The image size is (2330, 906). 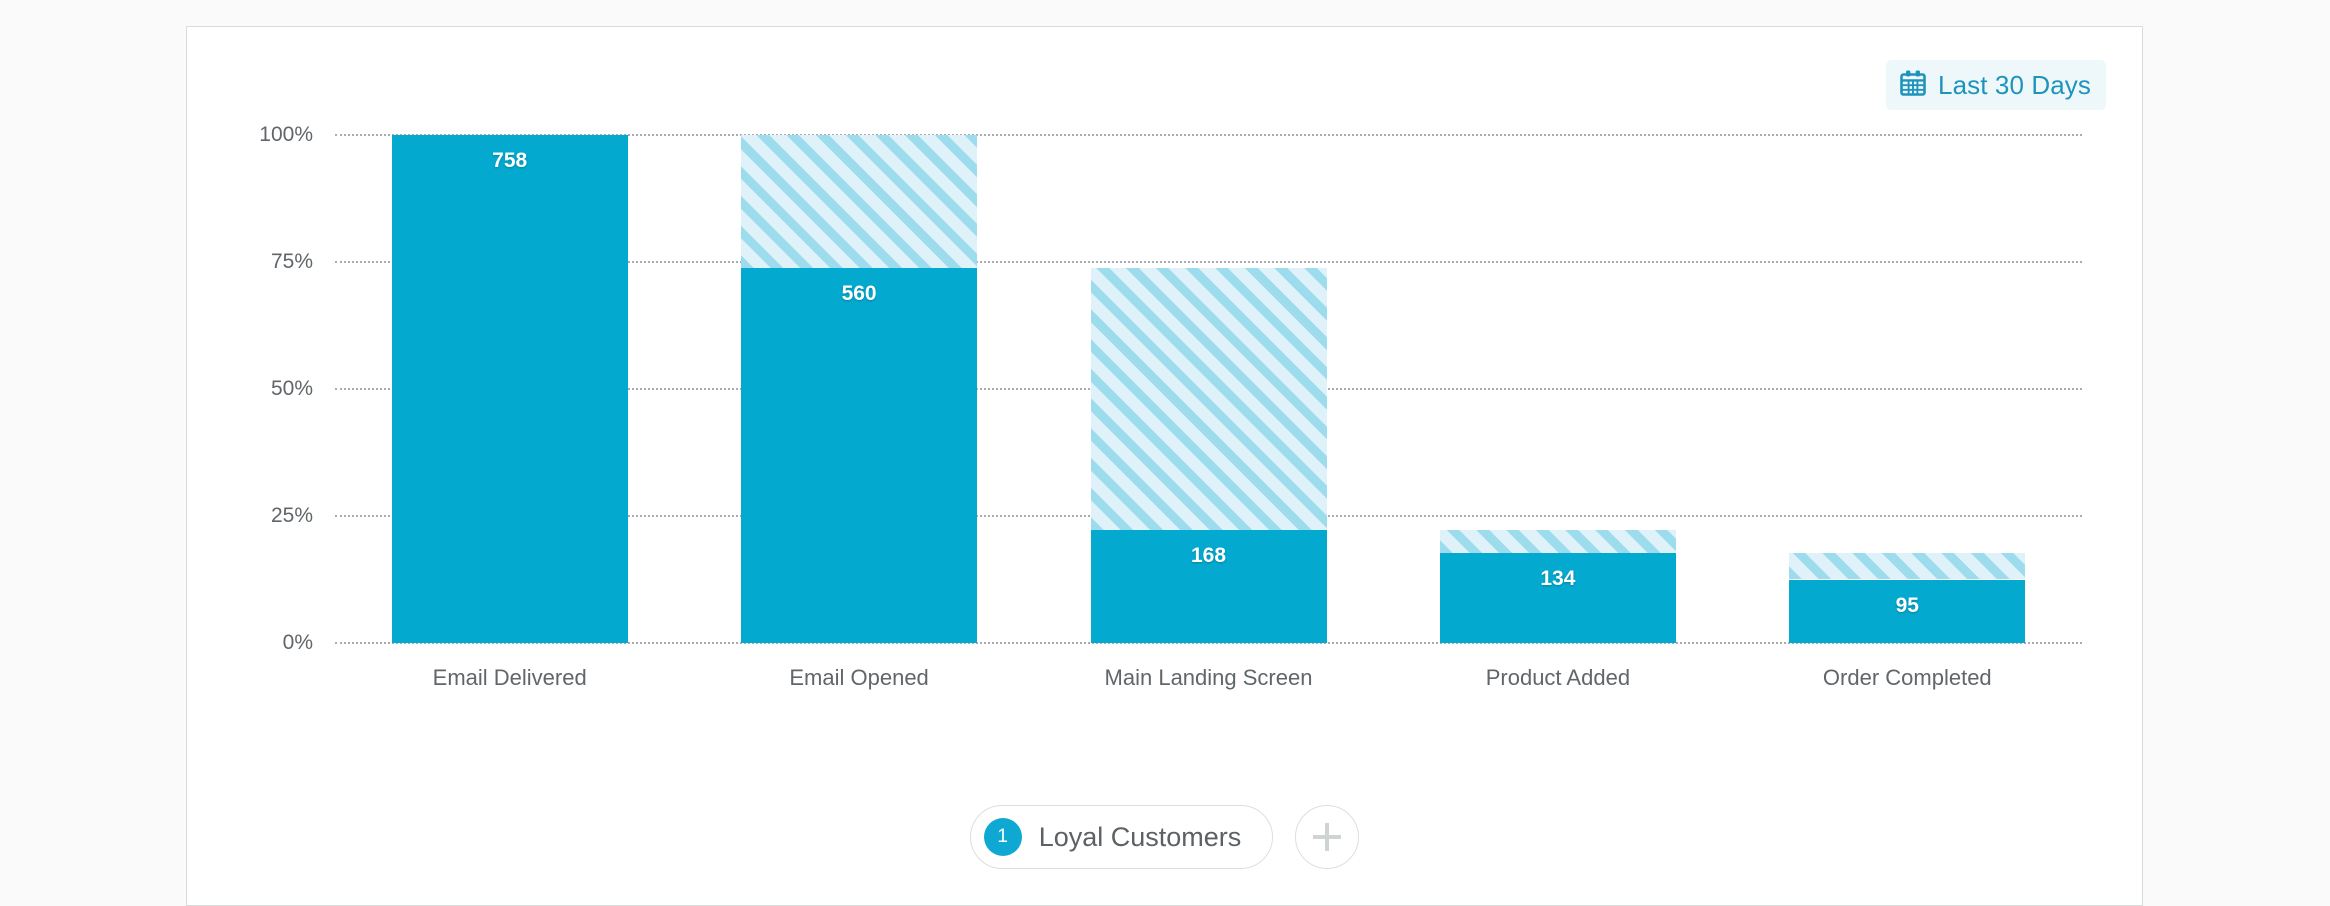 What do you see at coordinates (286, 134) in the screenshot?
I see `y-axis-tick-label: 100%` at bounding box center [286, 134].